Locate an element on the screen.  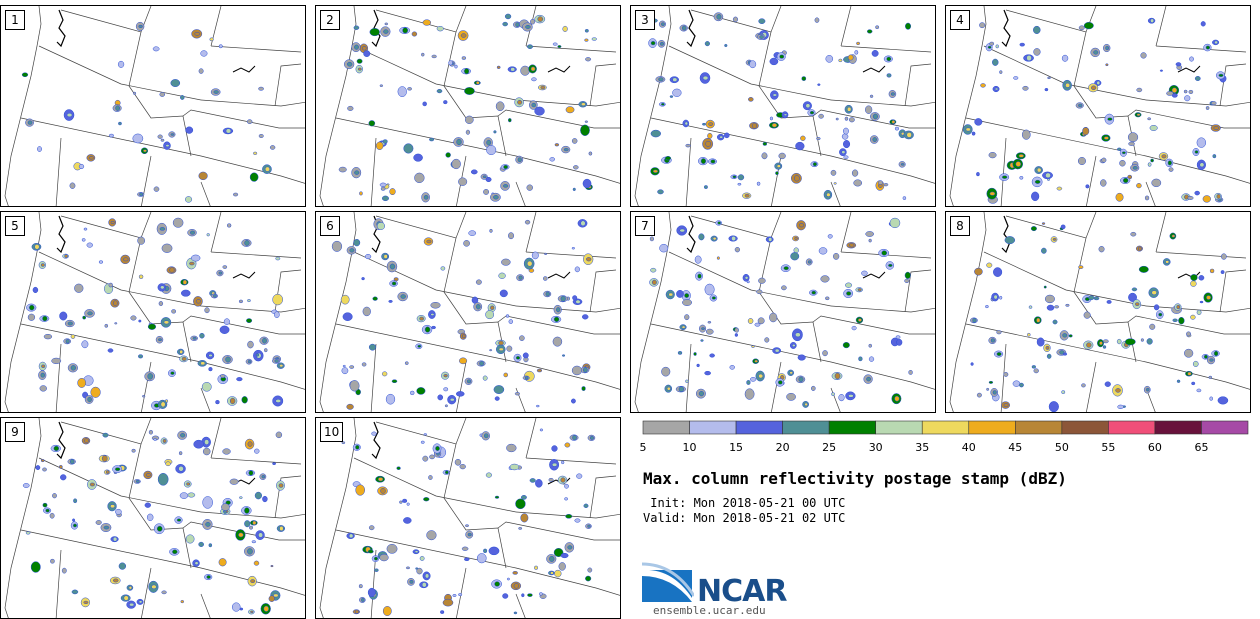
valid-time: Valid: Mon 2018-05-21 02 UTC is located at coordinates (744, 518).